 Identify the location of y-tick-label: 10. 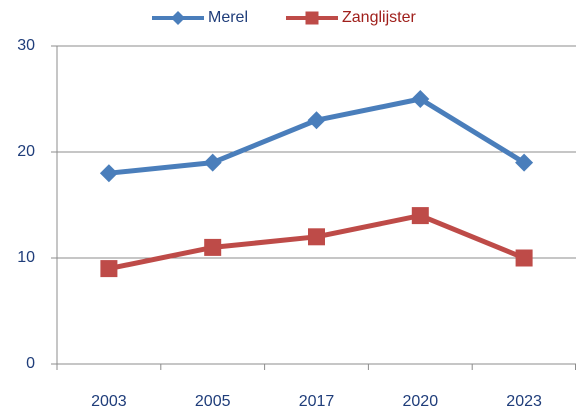
(26, 257).